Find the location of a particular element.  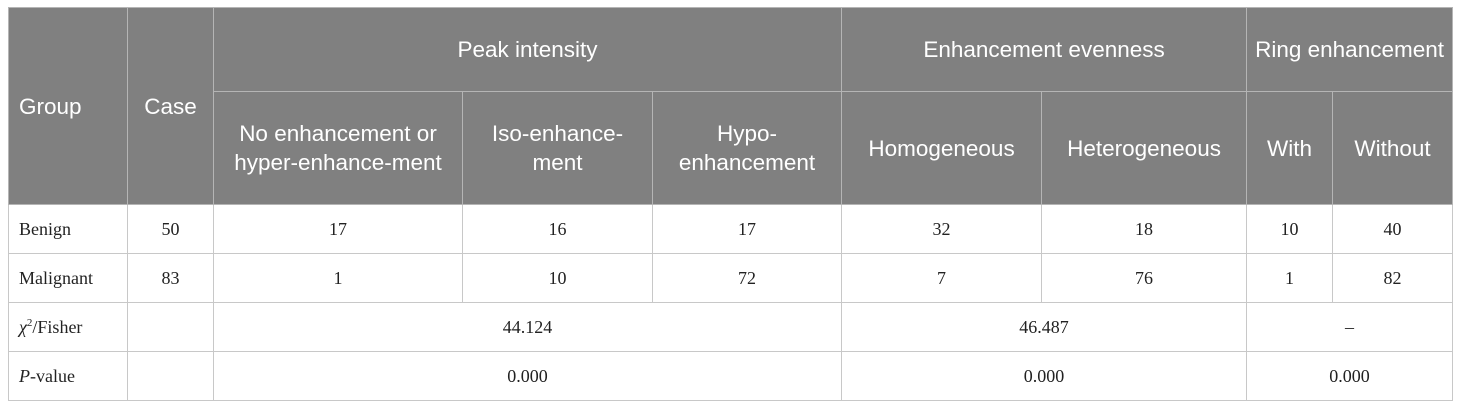

subheader-no-enhancement: No enhancement or hyper-enhance-ment is located at coordinates (338, 148).